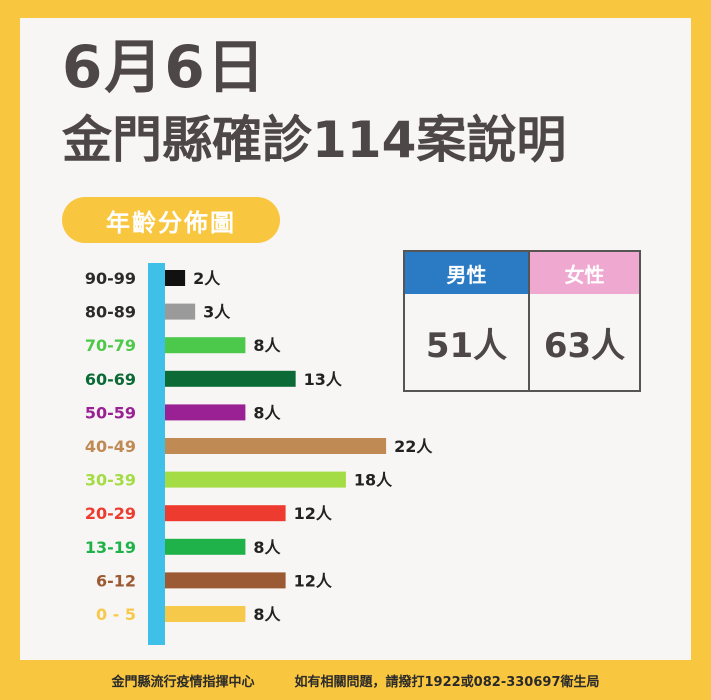  What do you see at coordinates (110, 513) in the screenshot?
I see `age-group-label: 20-29` at bounding box center [110, 513].